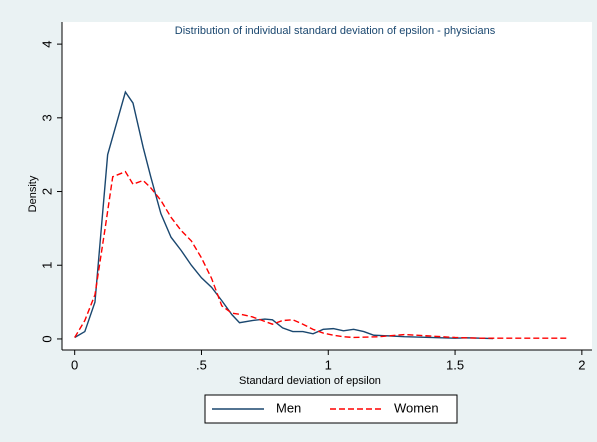 Image resolution: width=597 pixels, height=442 pixels. I want to click on y-tick-label: 0, so click(46, 338).